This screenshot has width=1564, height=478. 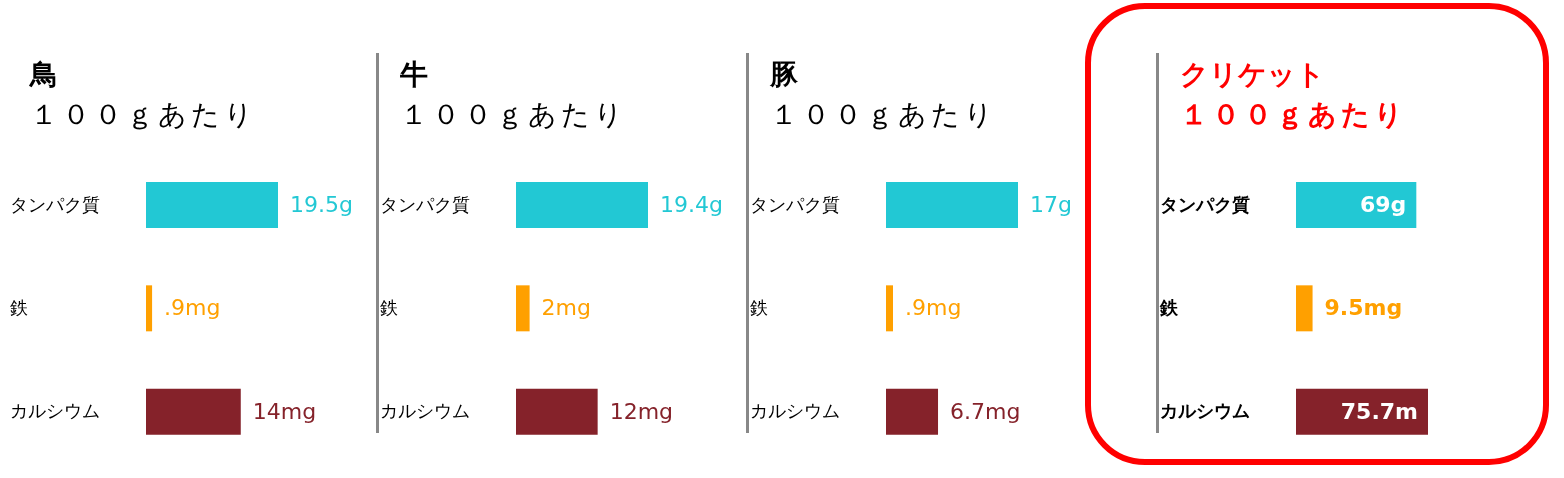 What do you see at coordinates (1379, 411) in the screenshot?
I see `data-label: 75.7m` at bounding box center [1379, 411].